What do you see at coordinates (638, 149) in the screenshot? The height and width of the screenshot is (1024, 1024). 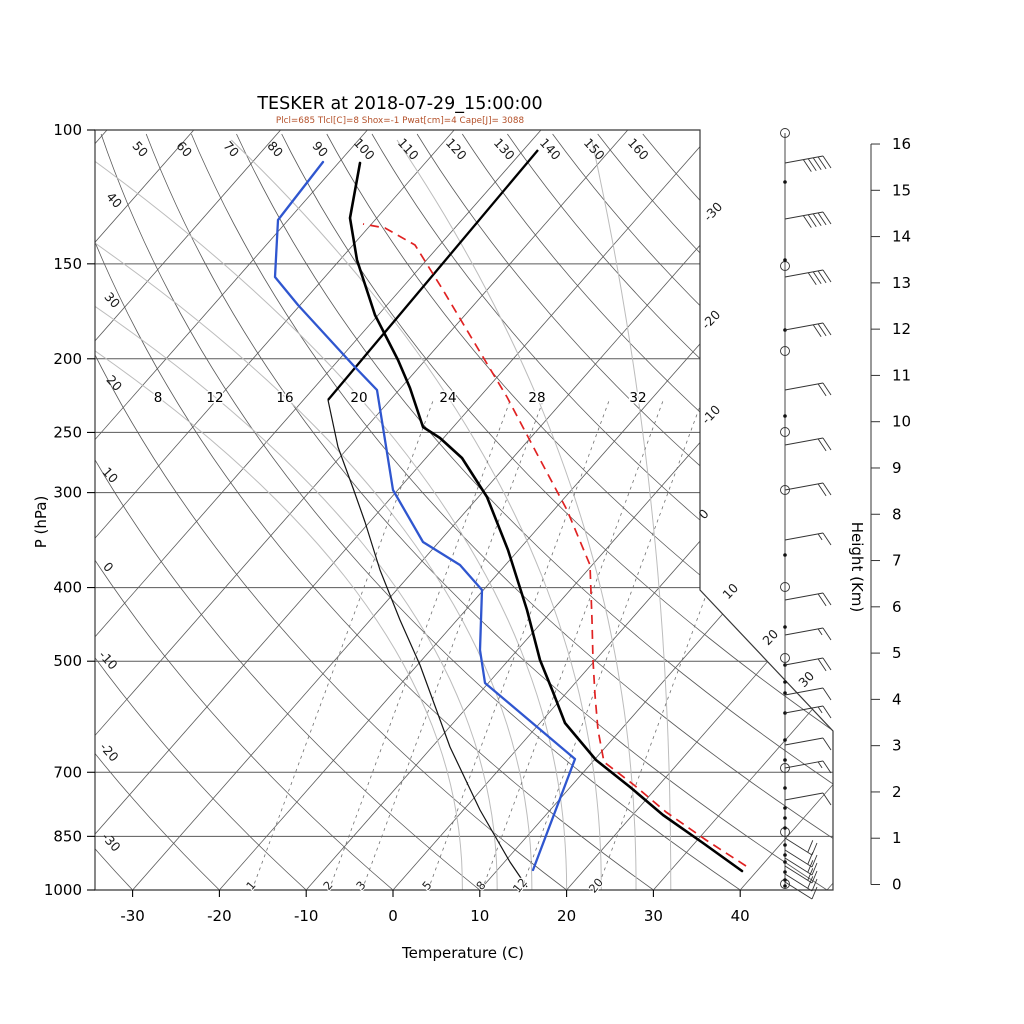 I see `svg-text: 160` at bounding box center [638, 149].